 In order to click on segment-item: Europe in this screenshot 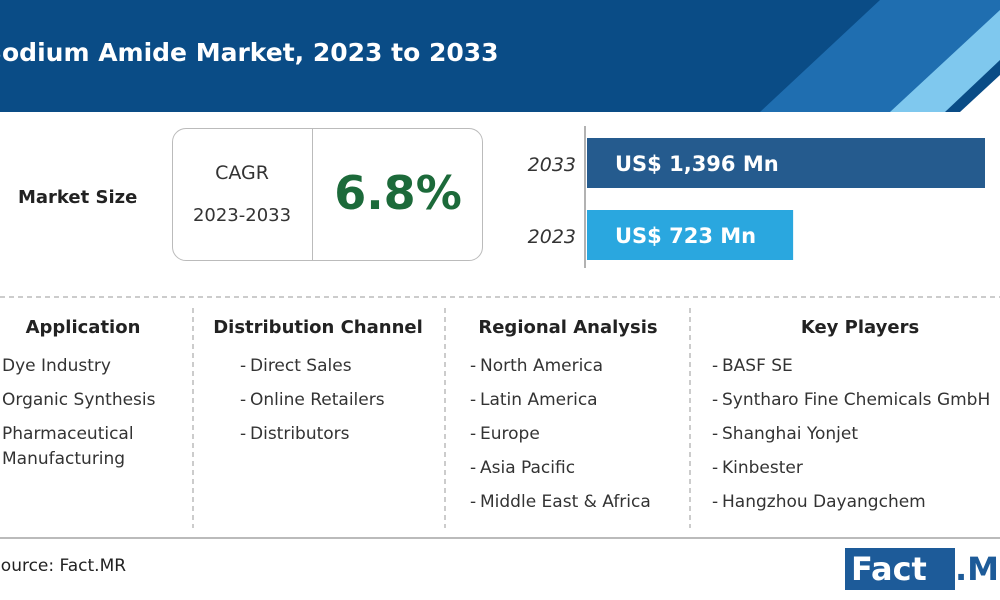, I will do `click(577, 434)`.